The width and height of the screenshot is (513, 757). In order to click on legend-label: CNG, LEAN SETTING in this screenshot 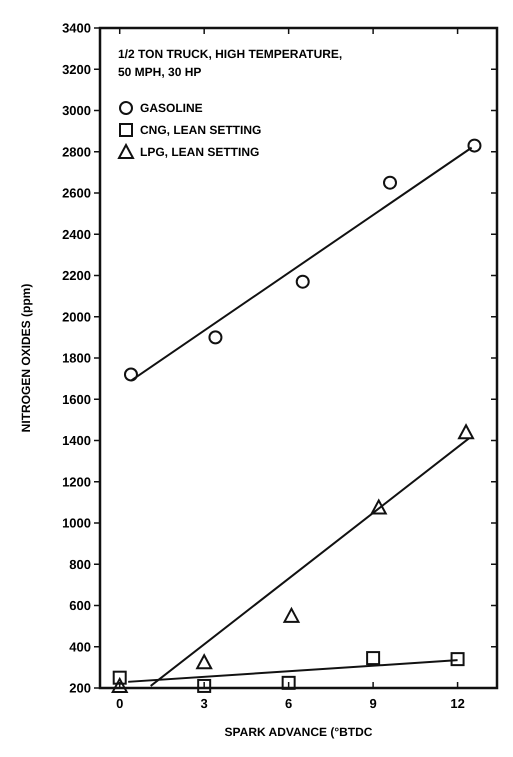, I will do `click(201, 130)`.